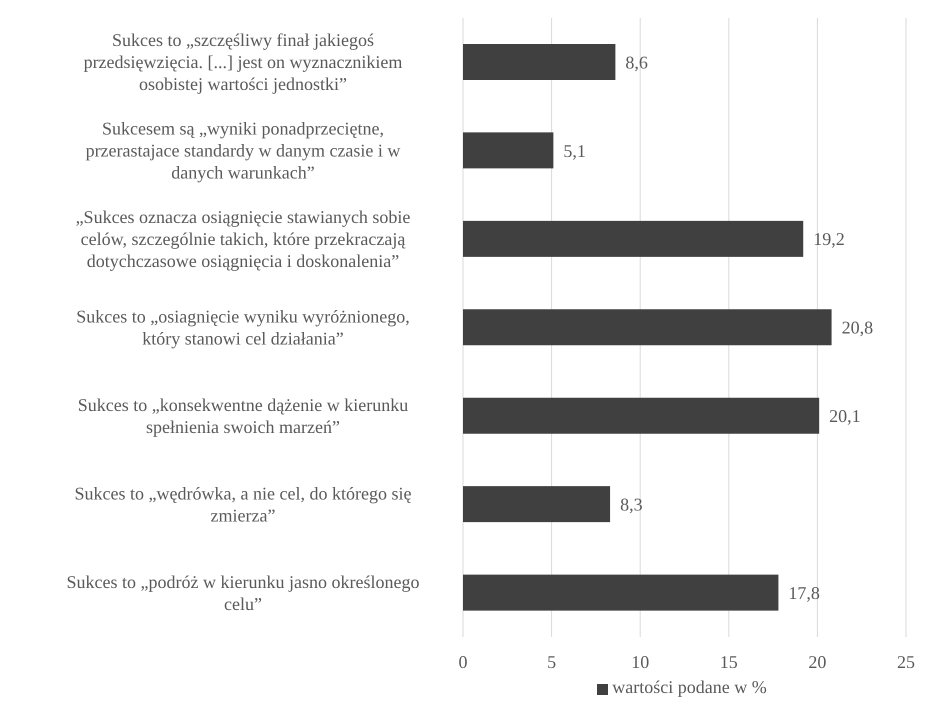 This screenshot has width=938, height=723. Describe the element at coordinates (906, 662) in the screenshot. I see `x-tick-label: 25` at that location.